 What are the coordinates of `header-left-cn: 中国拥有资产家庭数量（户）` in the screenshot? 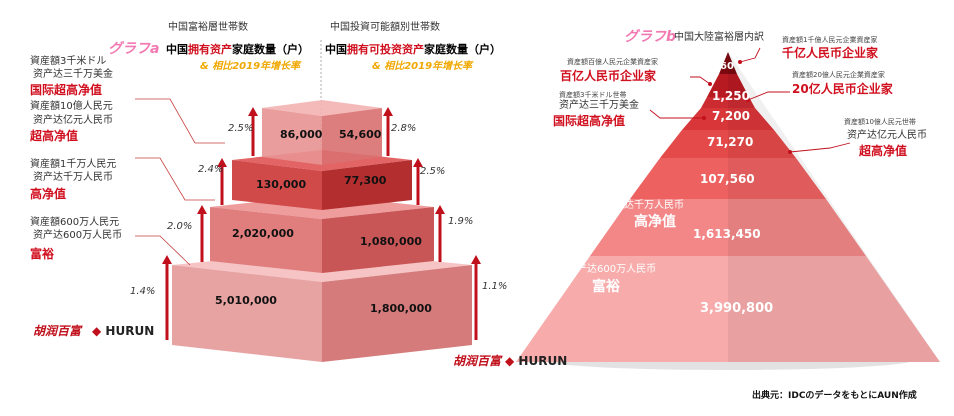 It's located at (237, 49).